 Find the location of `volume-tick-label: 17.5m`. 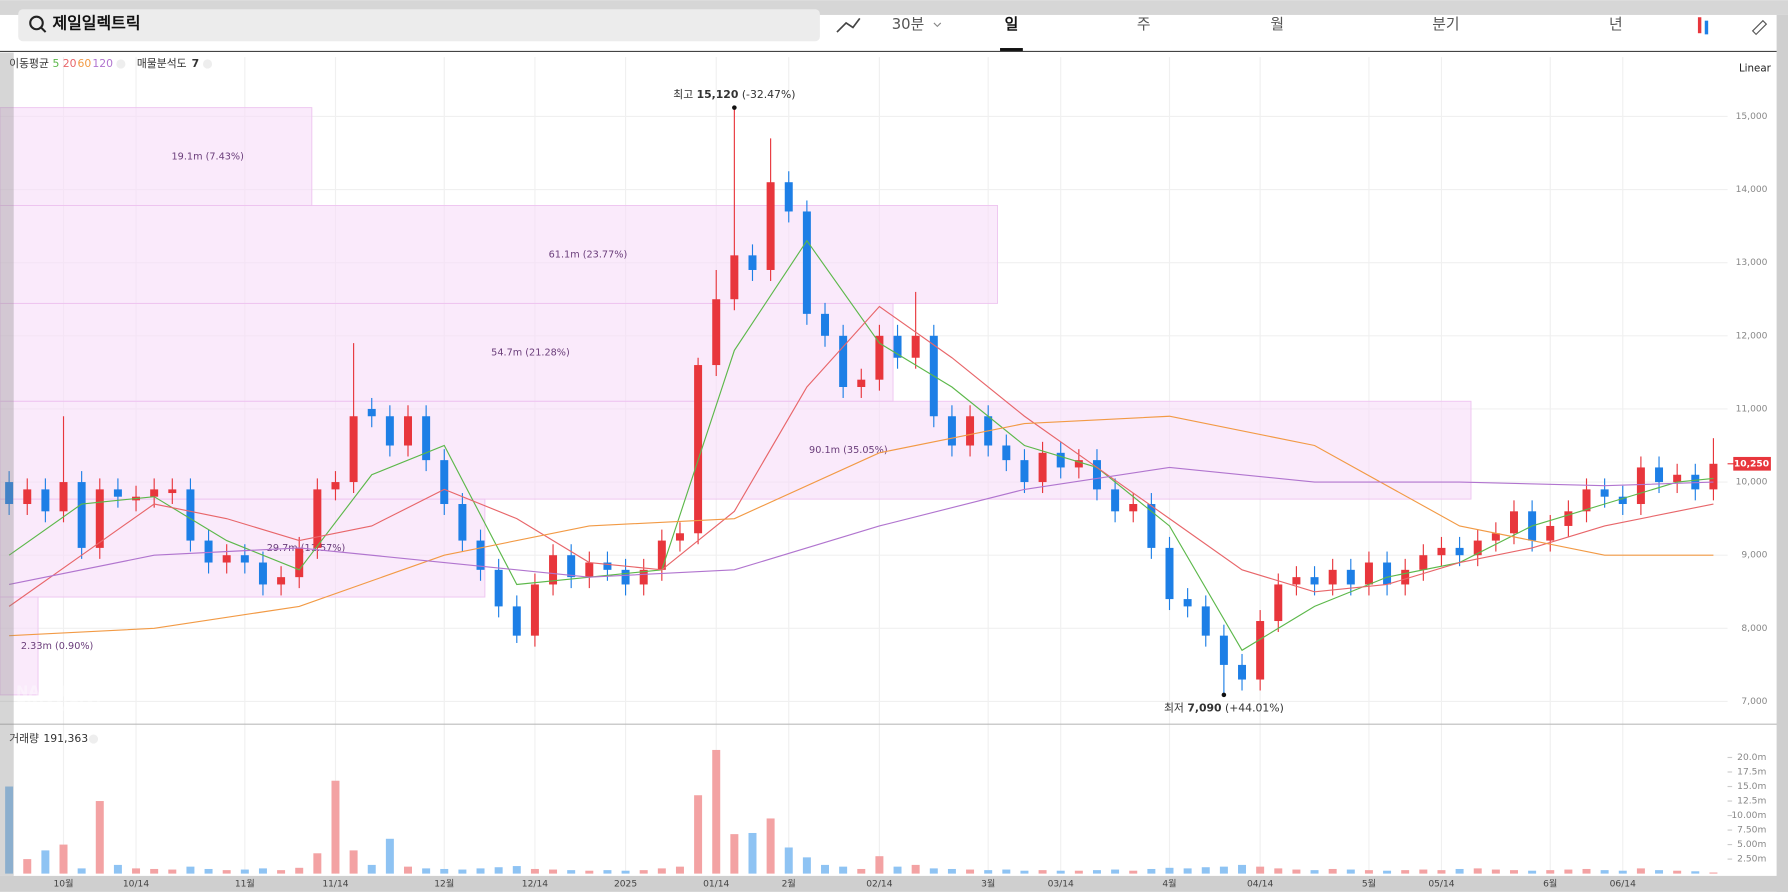

volume-tick-label: 17.5m is located at coordinates (1751, 773).